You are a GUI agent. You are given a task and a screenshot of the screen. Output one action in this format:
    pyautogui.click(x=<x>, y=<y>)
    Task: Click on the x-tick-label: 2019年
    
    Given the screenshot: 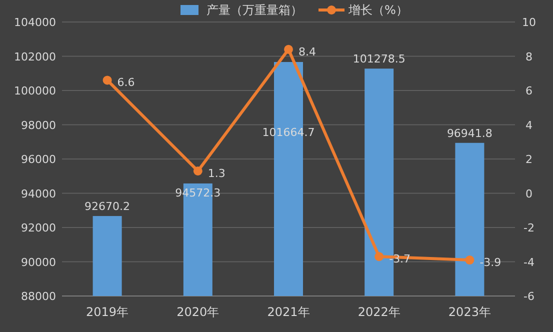 What is the action you would take?
    pyautogui.click(x=107, y=312)
    